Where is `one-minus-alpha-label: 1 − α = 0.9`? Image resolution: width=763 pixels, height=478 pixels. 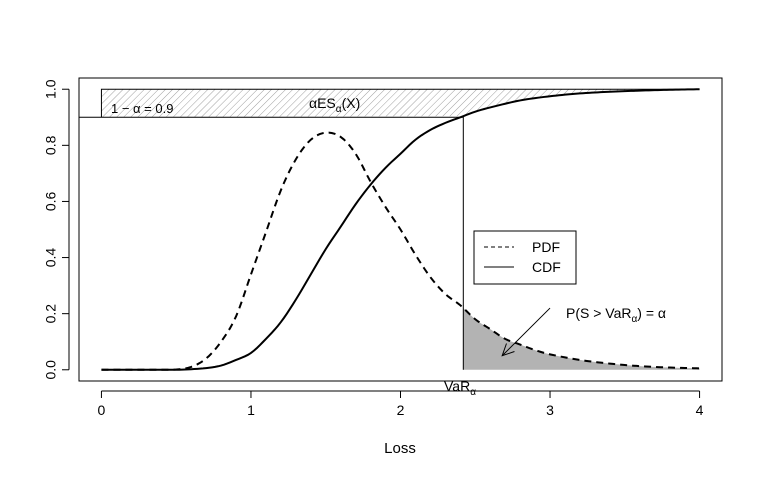 one-minus-alpha-label: 1 − α = 0.9 is located at coordinates (142, 108).